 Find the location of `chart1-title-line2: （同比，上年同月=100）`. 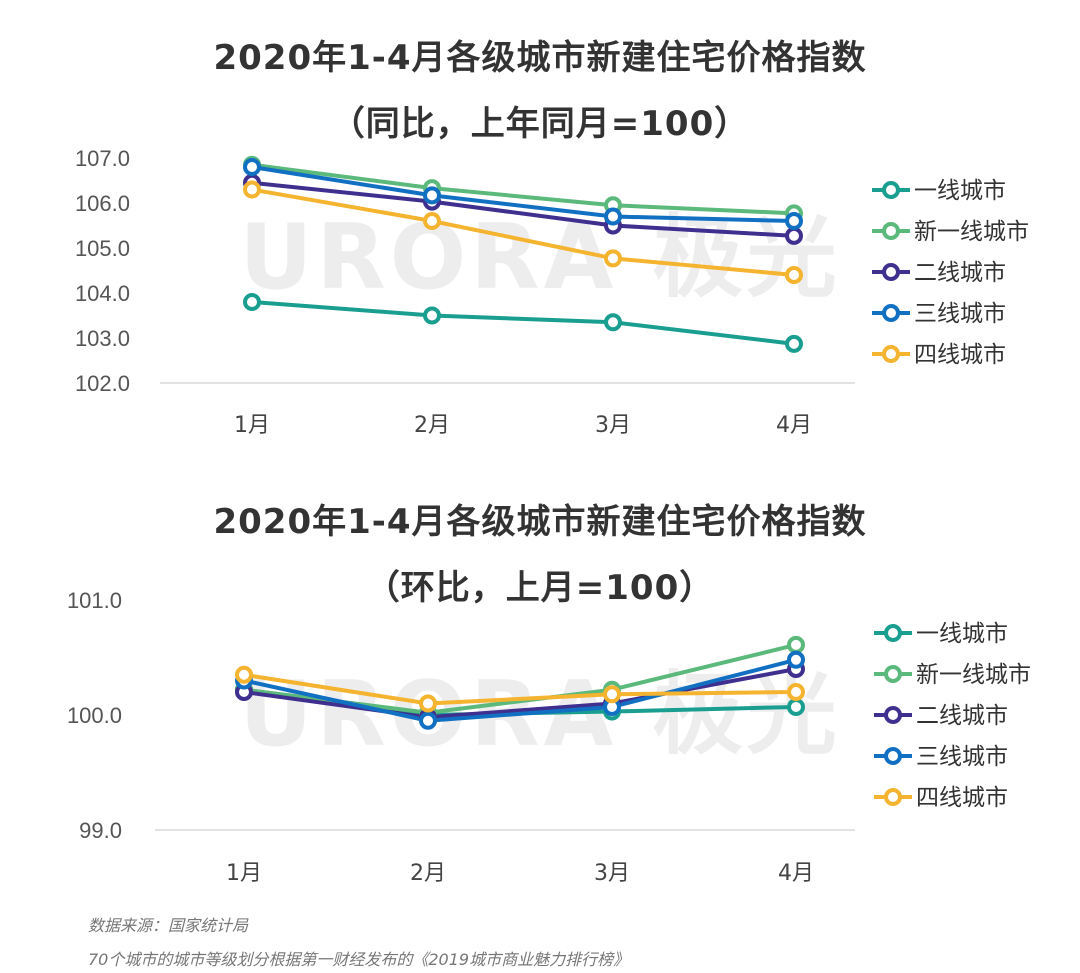

chart1-title-line2: （同比，上年同月=100） is located at coordinates (540, 124).